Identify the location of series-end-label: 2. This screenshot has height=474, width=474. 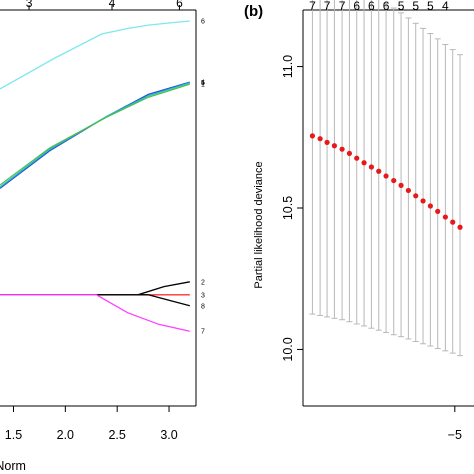
(203, 282).